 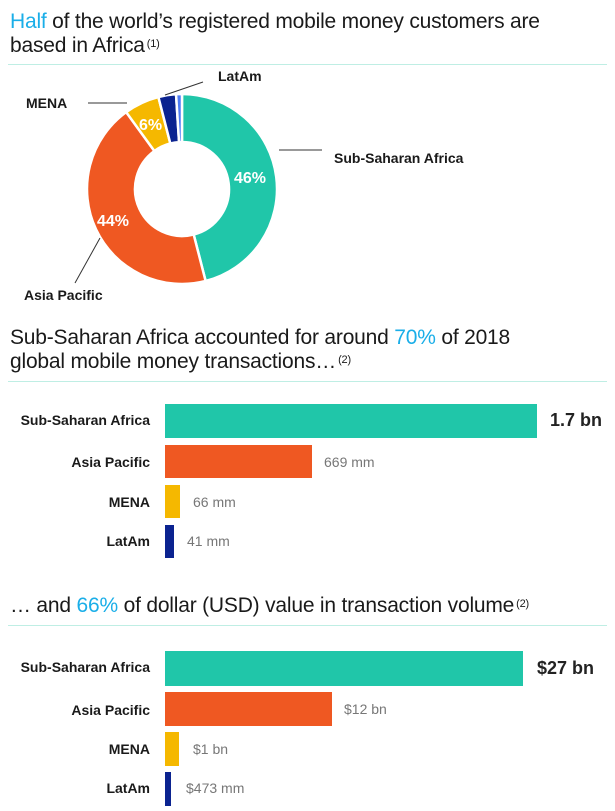 What do you see at coordinates (113, 221) in the screenshot?
I see `slice-label-asia-pacific: 44%` at bounding box center [113, 221].